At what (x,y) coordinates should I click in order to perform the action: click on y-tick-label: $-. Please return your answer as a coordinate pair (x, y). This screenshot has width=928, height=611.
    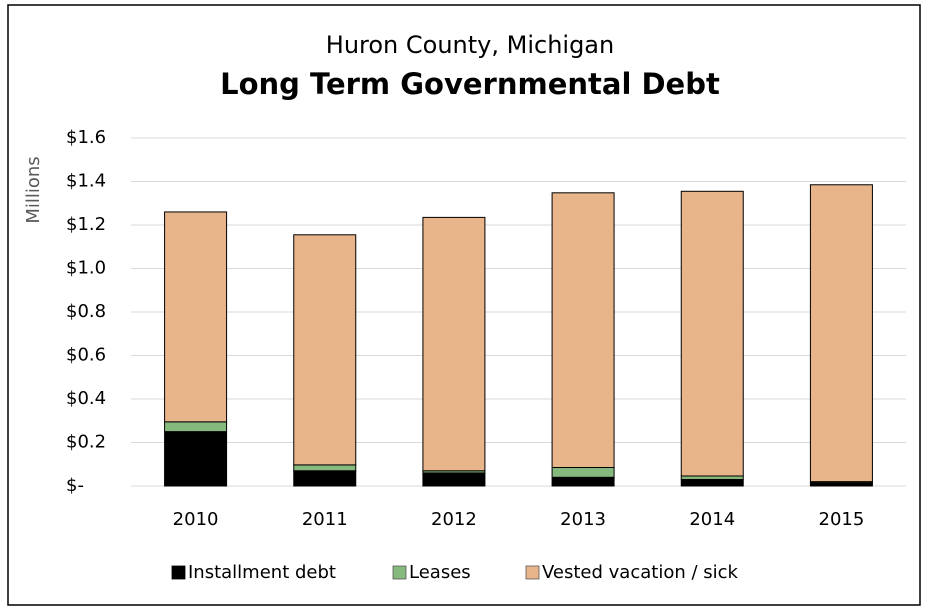
    Looking at the image, I should click on (75, 485).